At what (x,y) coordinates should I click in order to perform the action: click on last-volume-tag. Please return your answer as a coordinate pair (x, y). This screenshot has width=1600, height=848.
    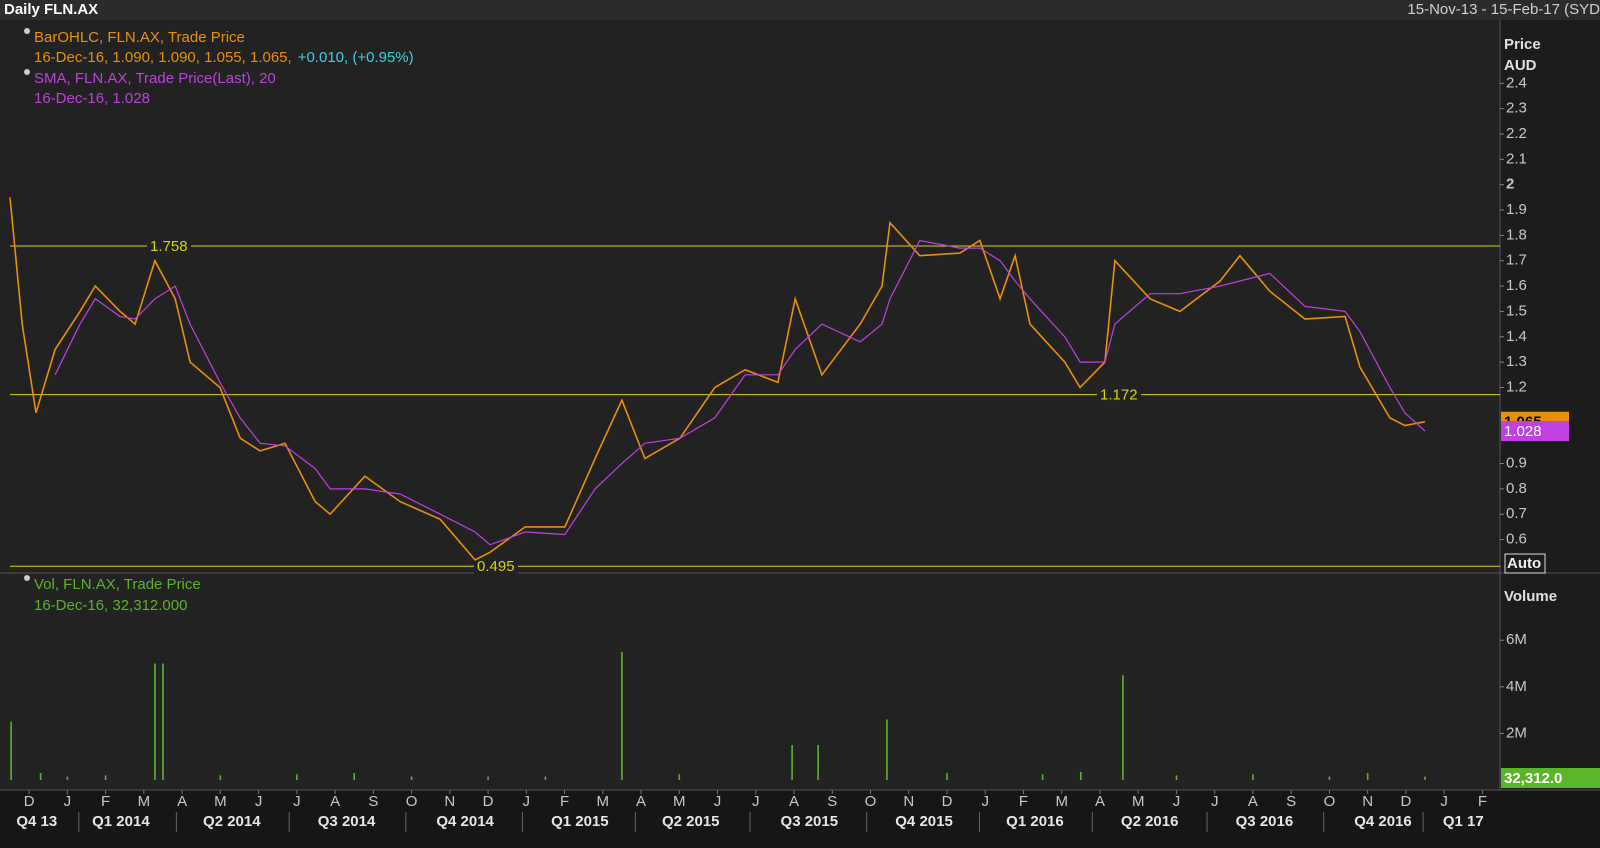
    Looking at the image, I should click on (1550, 778).